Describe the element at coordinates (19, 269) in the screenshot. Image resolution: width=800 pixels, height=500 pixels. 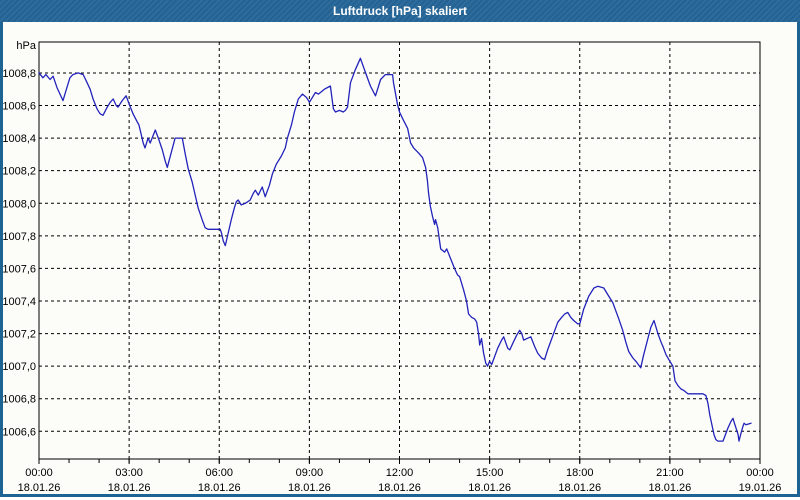
I see `y-tick-label: 1007,6` at that location.